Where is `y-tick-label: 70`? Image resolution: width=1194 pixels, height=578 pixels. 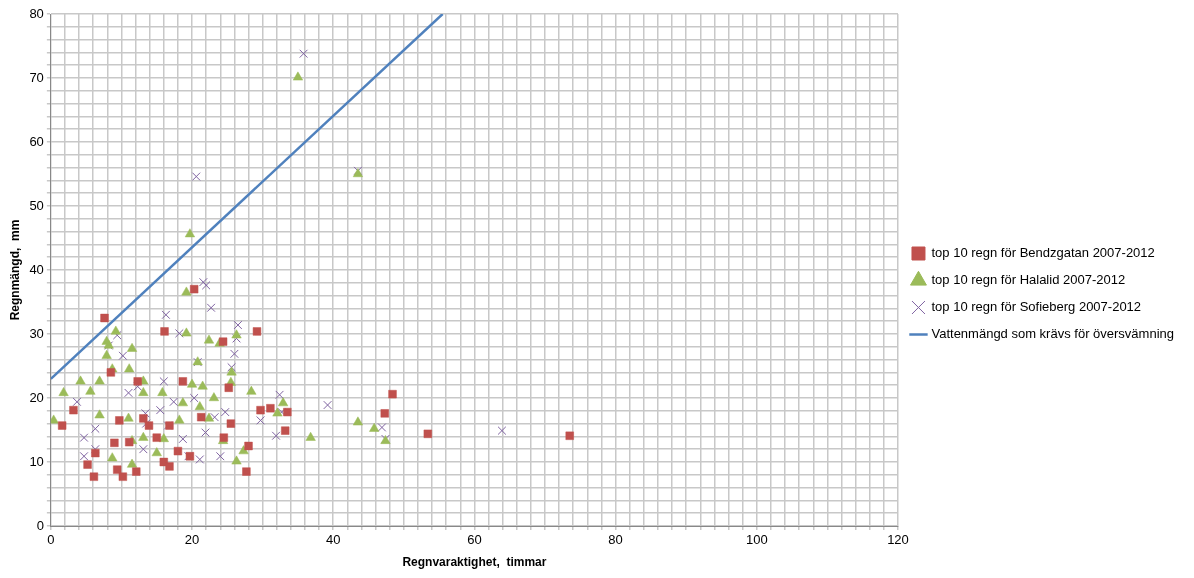 y-tick-label: 70 is located at coordinates (36, 77).